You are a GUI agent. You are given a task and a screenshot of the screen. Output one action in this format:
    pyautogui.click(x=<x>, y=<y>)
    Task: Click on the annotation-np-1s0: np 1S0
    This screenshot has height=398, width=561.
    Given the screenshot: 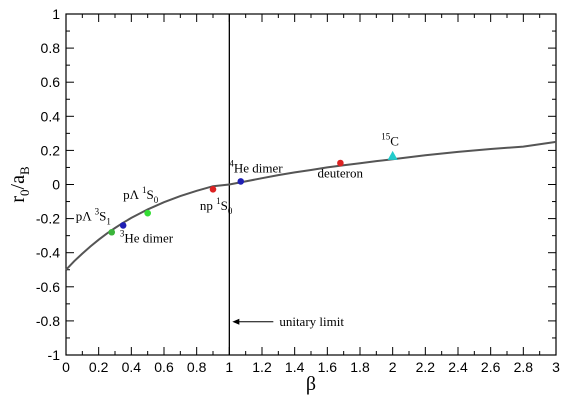 What is the action you would take?
    pyautogui.click(x=216, y=206)
    